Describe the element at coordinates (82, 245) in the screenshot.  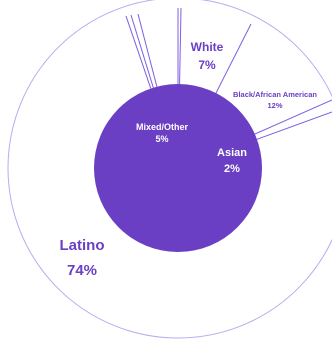
I see `slice-label-latino: Latino` at that location.